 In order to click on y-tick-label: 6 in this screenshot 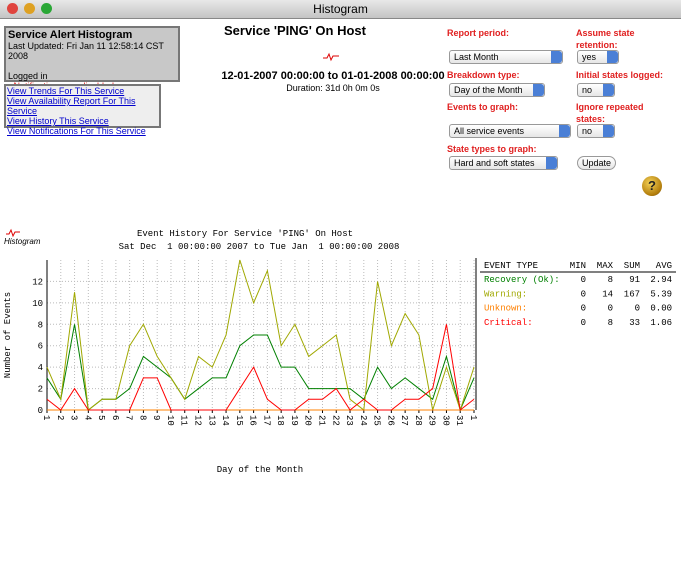, I will do `click(40, 347)`.